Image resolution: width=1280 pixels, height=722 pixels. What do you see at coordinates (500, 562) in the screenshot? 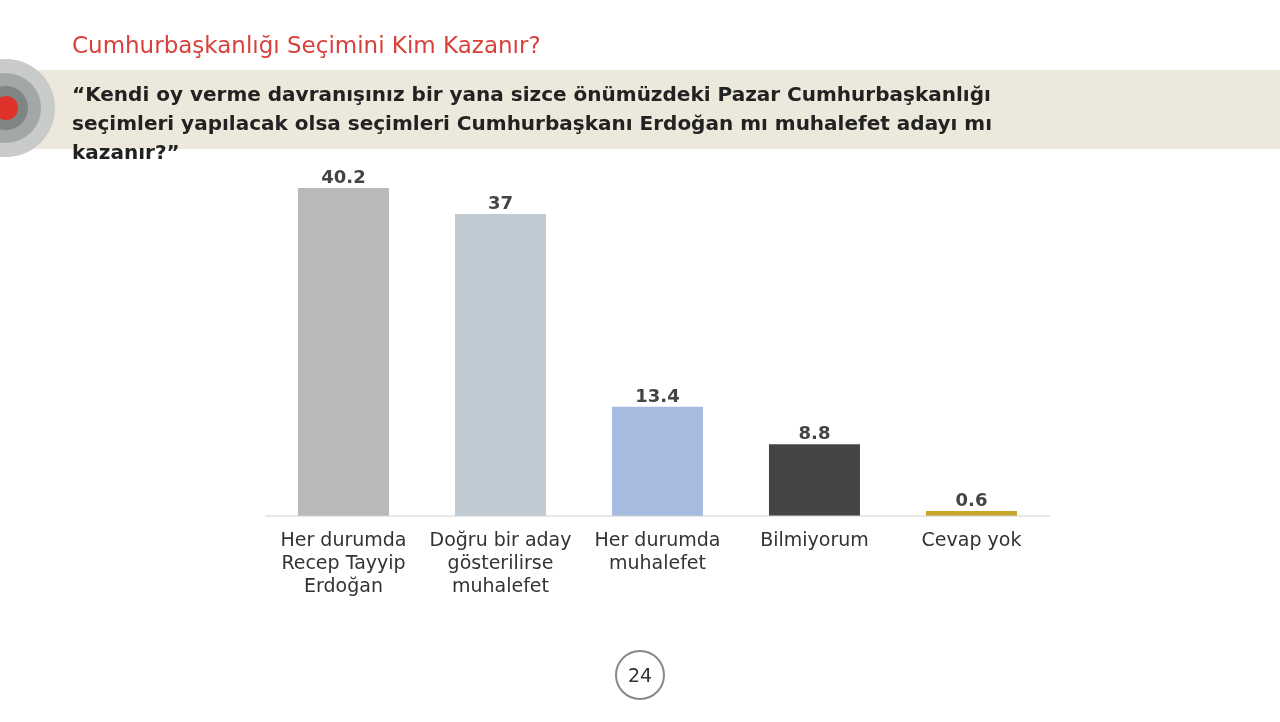
I see `x-tick-label: Doğru bir aday gösterilirse muhalefet` at bounding box center [500, 562].